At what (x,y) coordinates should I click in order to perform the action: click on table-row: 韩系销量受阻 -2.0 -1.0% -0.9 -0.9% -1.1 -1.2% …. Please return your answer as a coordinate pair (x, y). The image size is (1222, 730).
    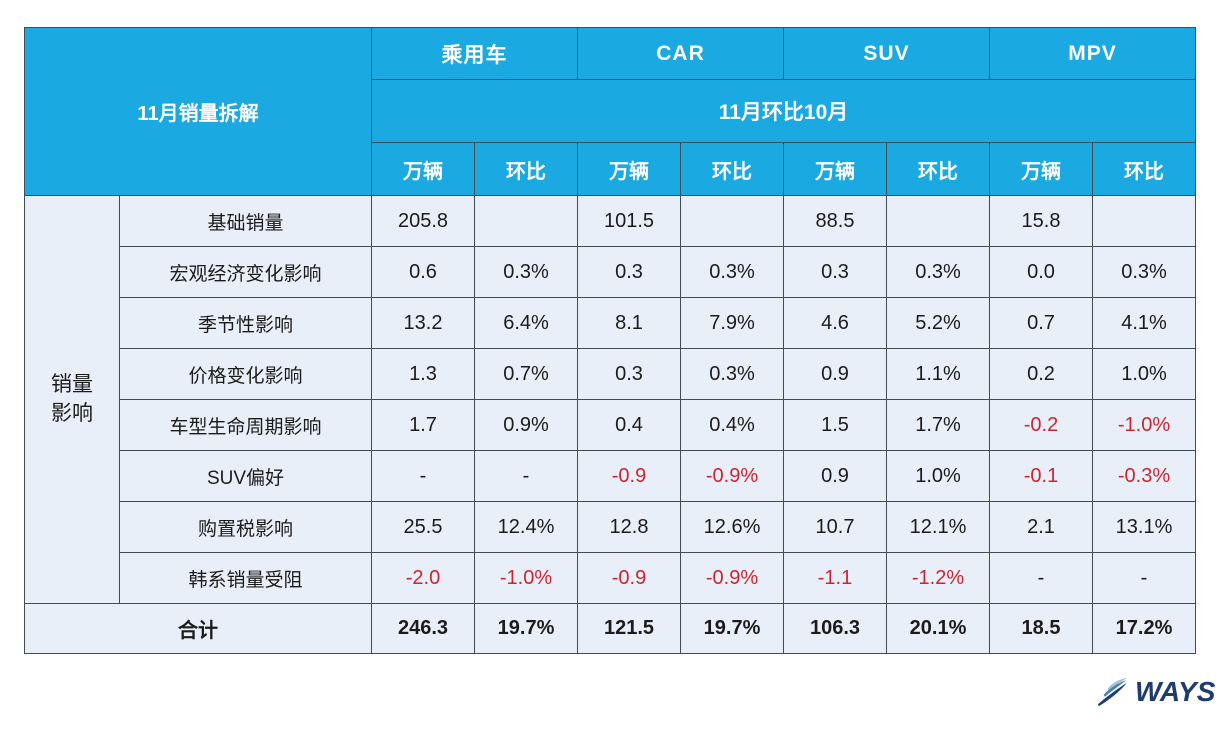
    Looking at the image, I should click on (610, 578).